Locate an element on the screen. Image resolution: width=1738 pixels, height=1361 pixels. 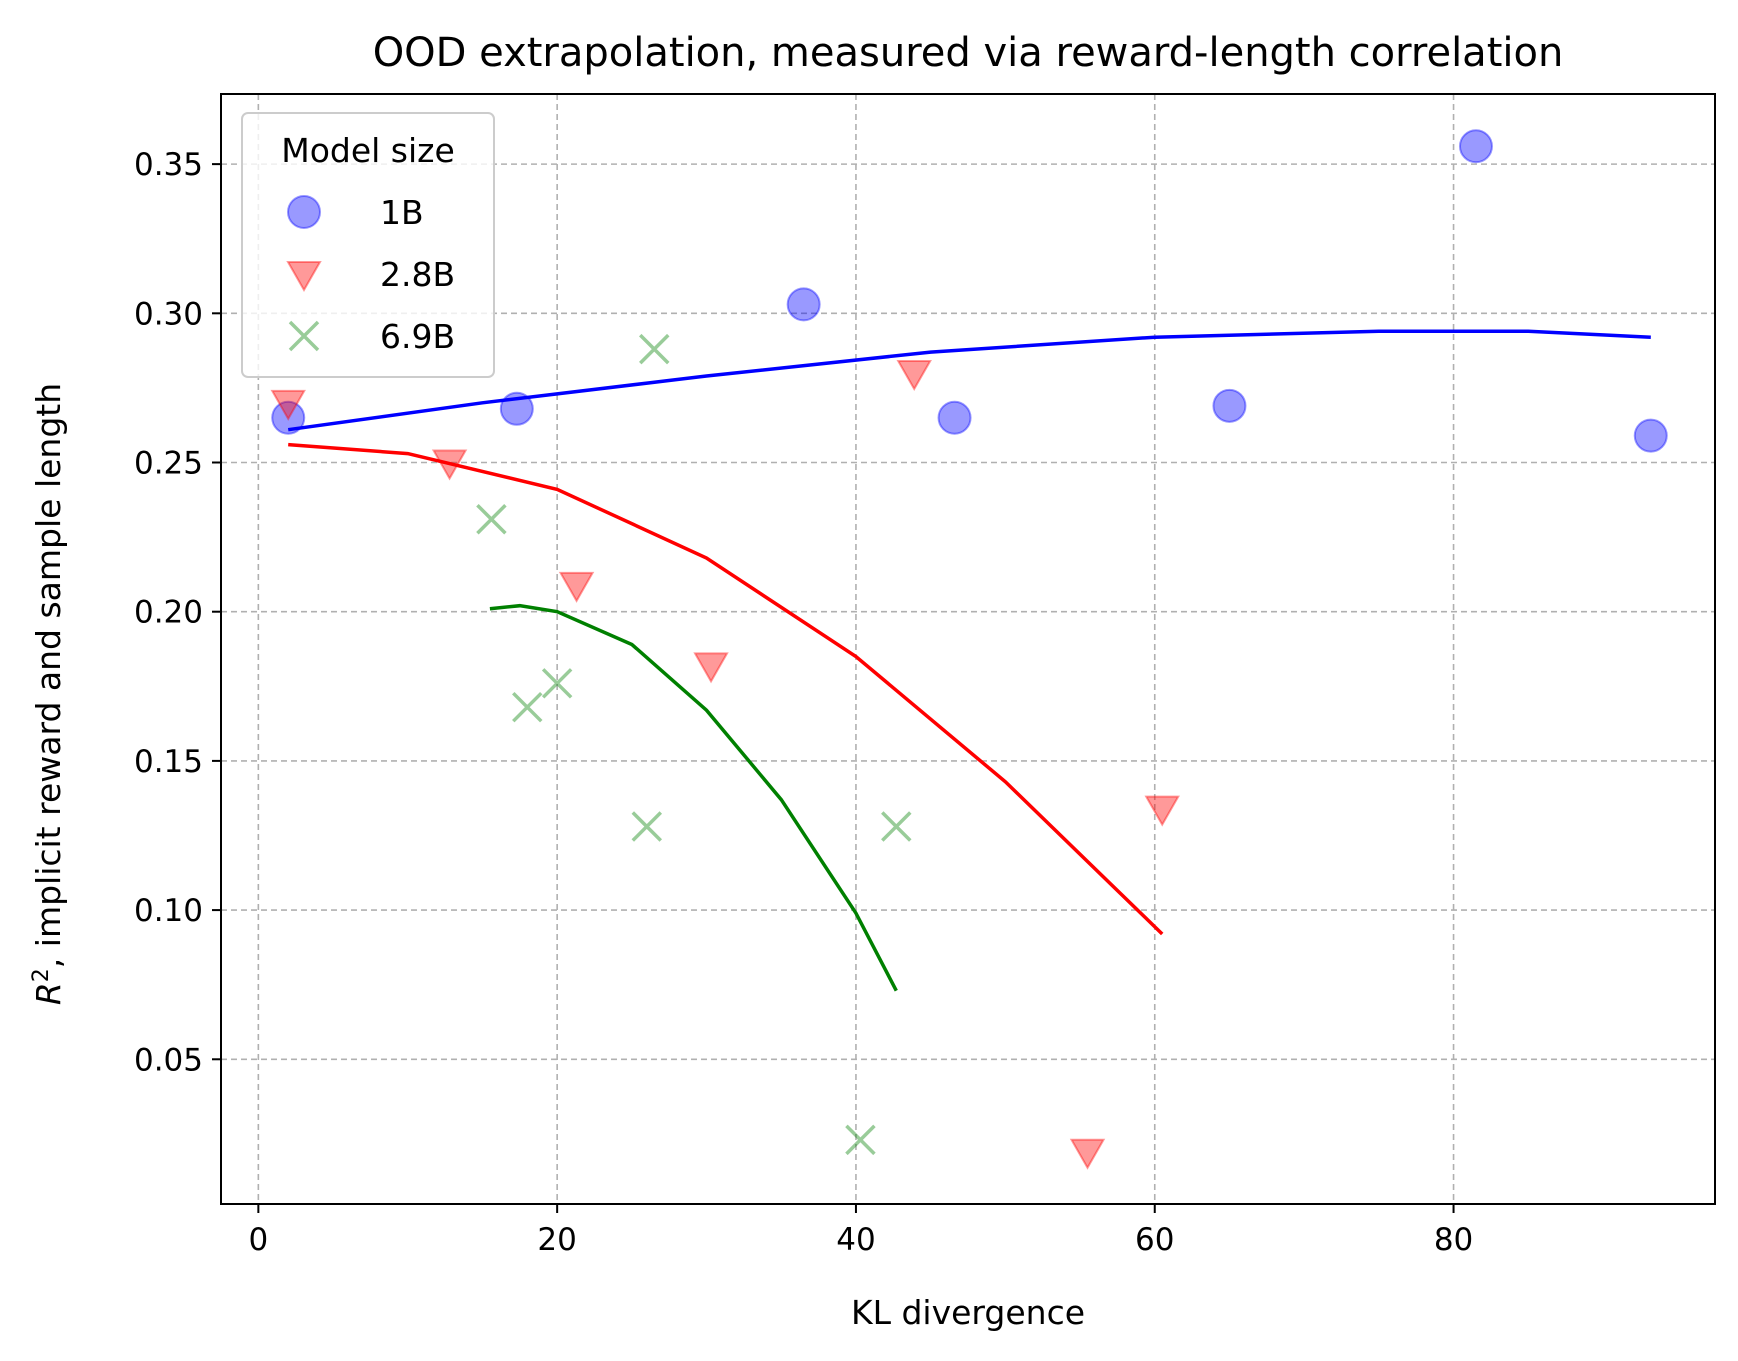
legend-label-6-9b: 6.9B is located at coordinates (417, 336).